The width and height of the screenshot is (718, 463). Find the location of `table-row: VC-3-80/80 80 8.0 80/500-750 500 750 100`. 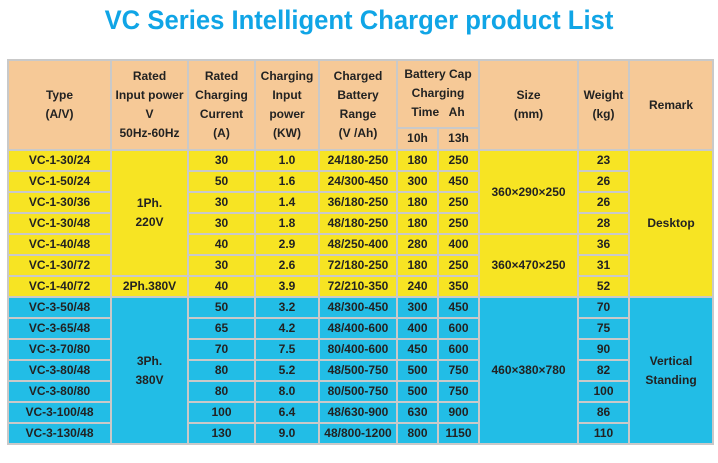

table-row: VC-3-80/80 80 8.0 80/500-750 500 750 100 is located at coordinates (360, 391).